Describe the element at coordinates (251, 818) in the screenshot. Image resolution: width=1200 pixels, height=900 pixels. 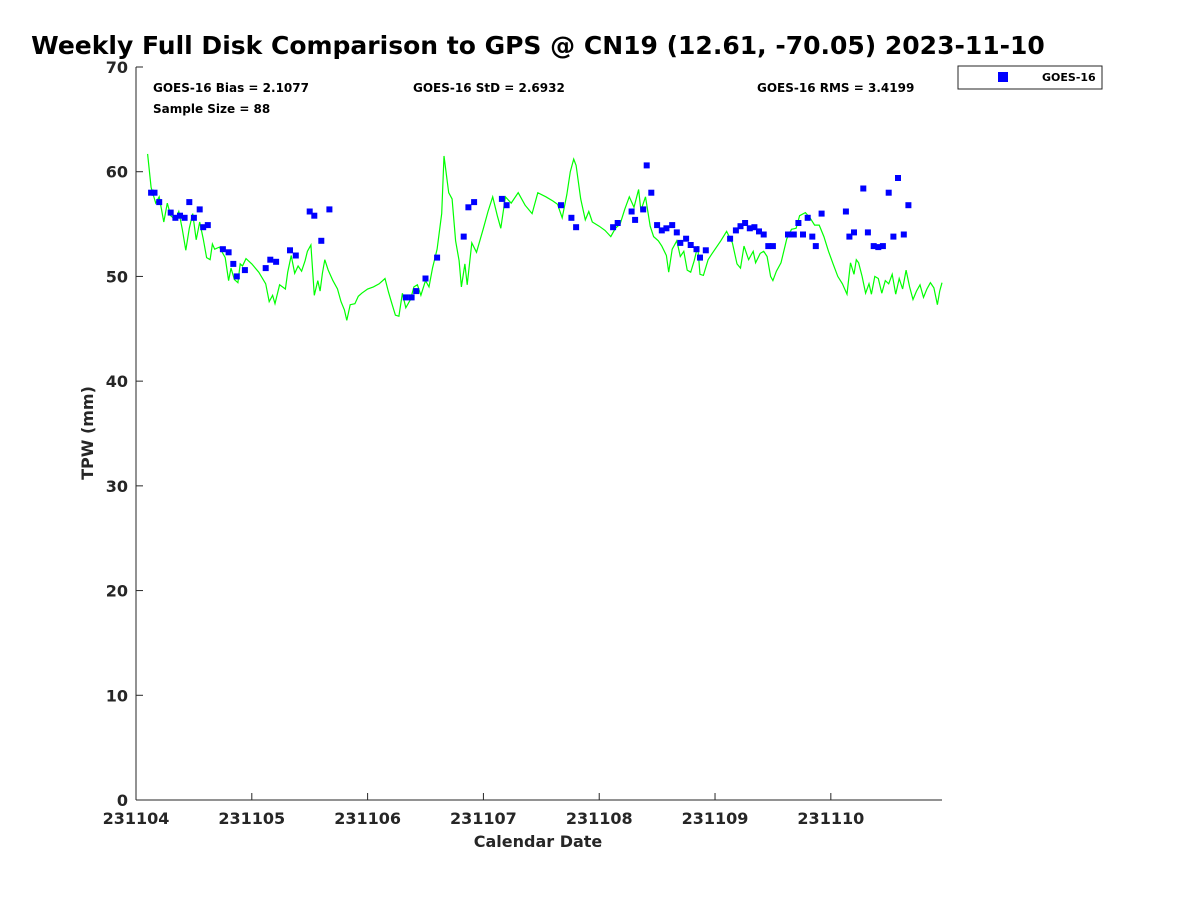
I see `x-tick-label: 231105` at that location.